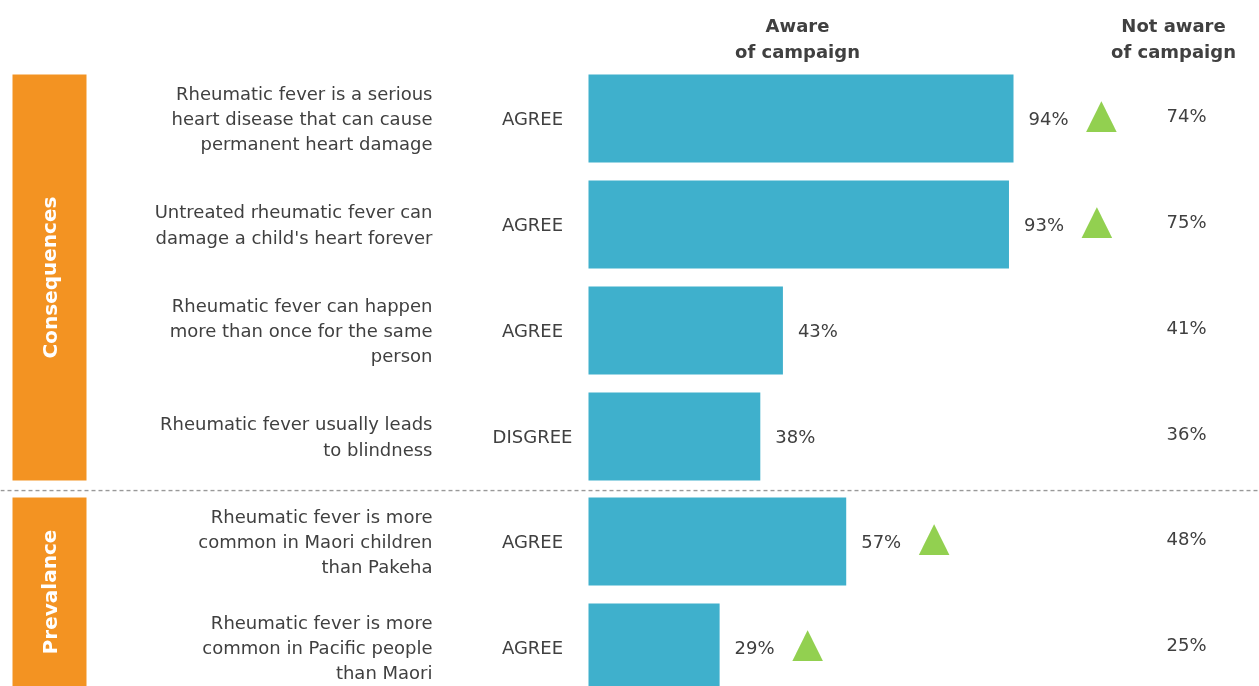 This screenshot has height=686, width=1259. I want to click on text: Consequences, so click(49, 277).